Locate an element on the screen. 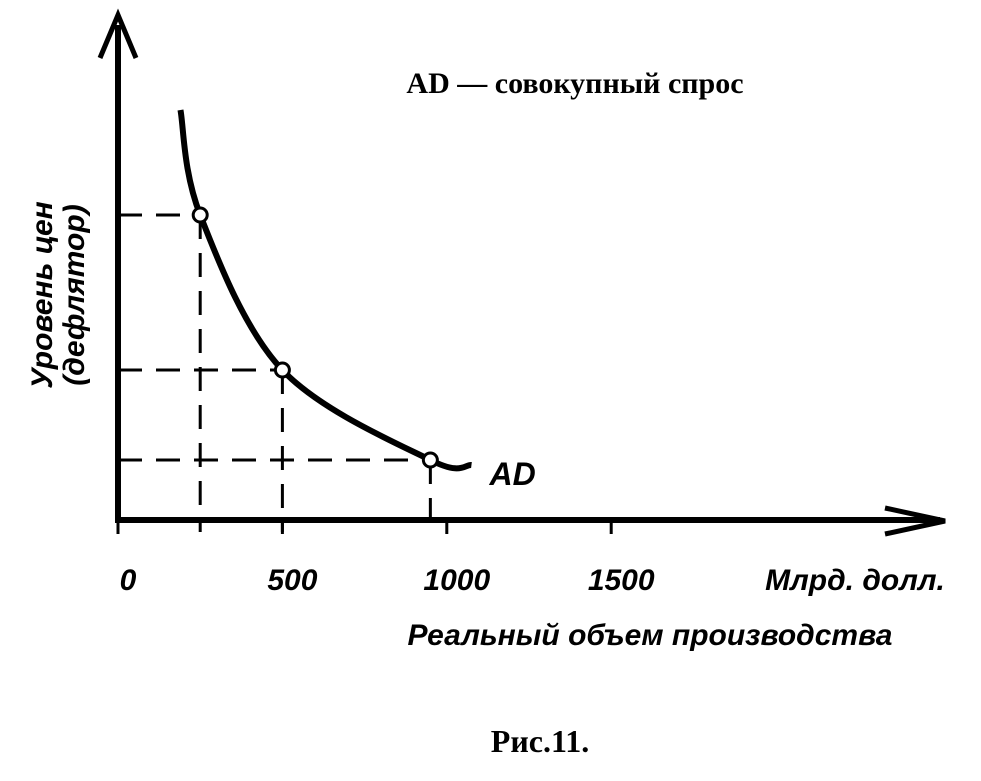 This screenshot has height=781, width=981. caption: Рис.11. is located at coordinates (540, 741).